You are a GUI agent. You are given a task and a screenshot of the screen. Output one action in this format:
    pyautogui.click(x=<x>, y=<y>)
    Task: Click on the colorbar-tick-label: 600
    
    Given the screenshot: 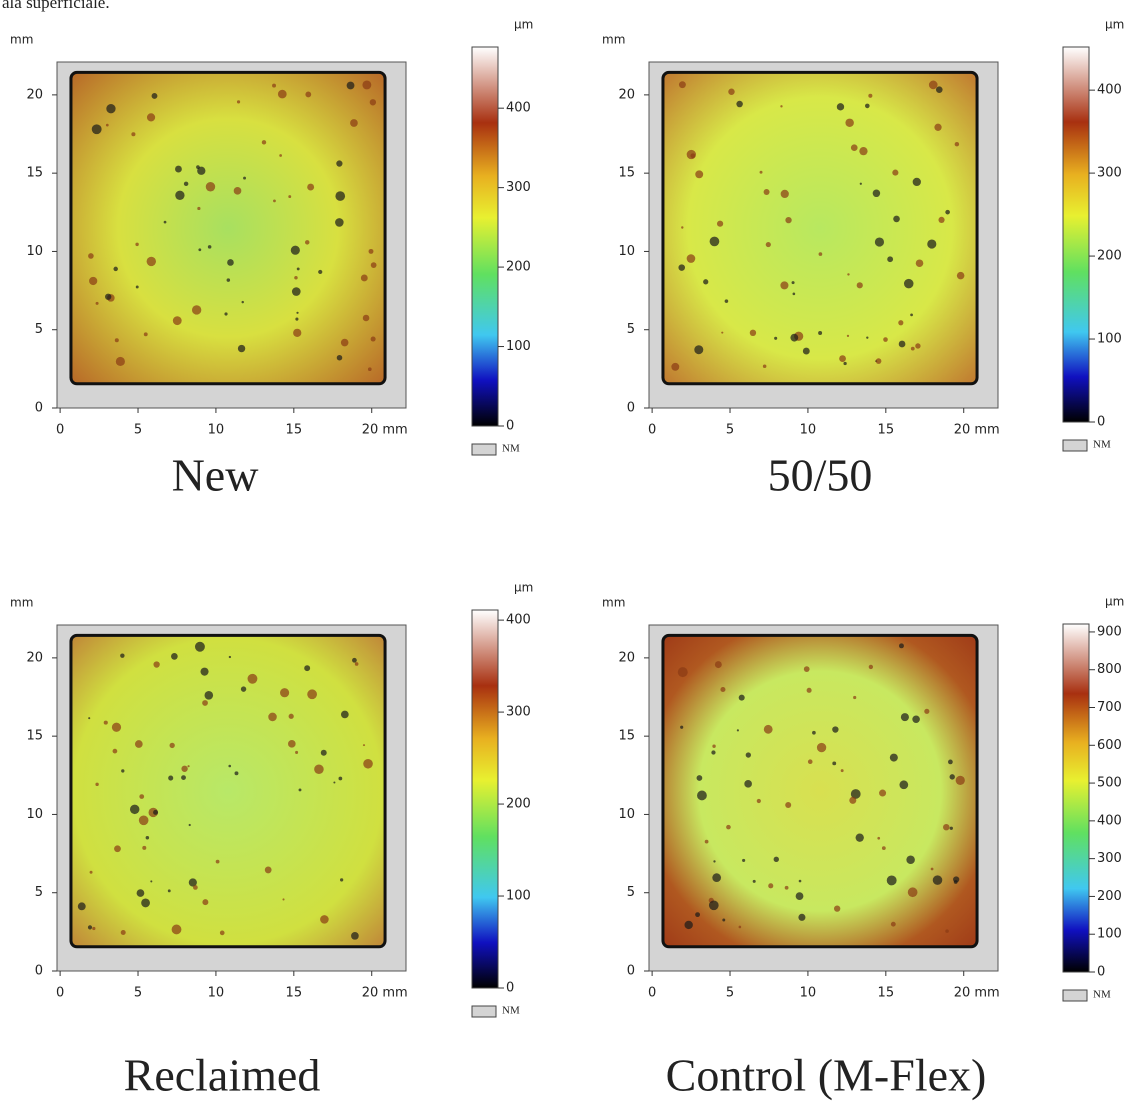 What is the action you would take?
    pyautogui.click(x=1109, y=745)
    